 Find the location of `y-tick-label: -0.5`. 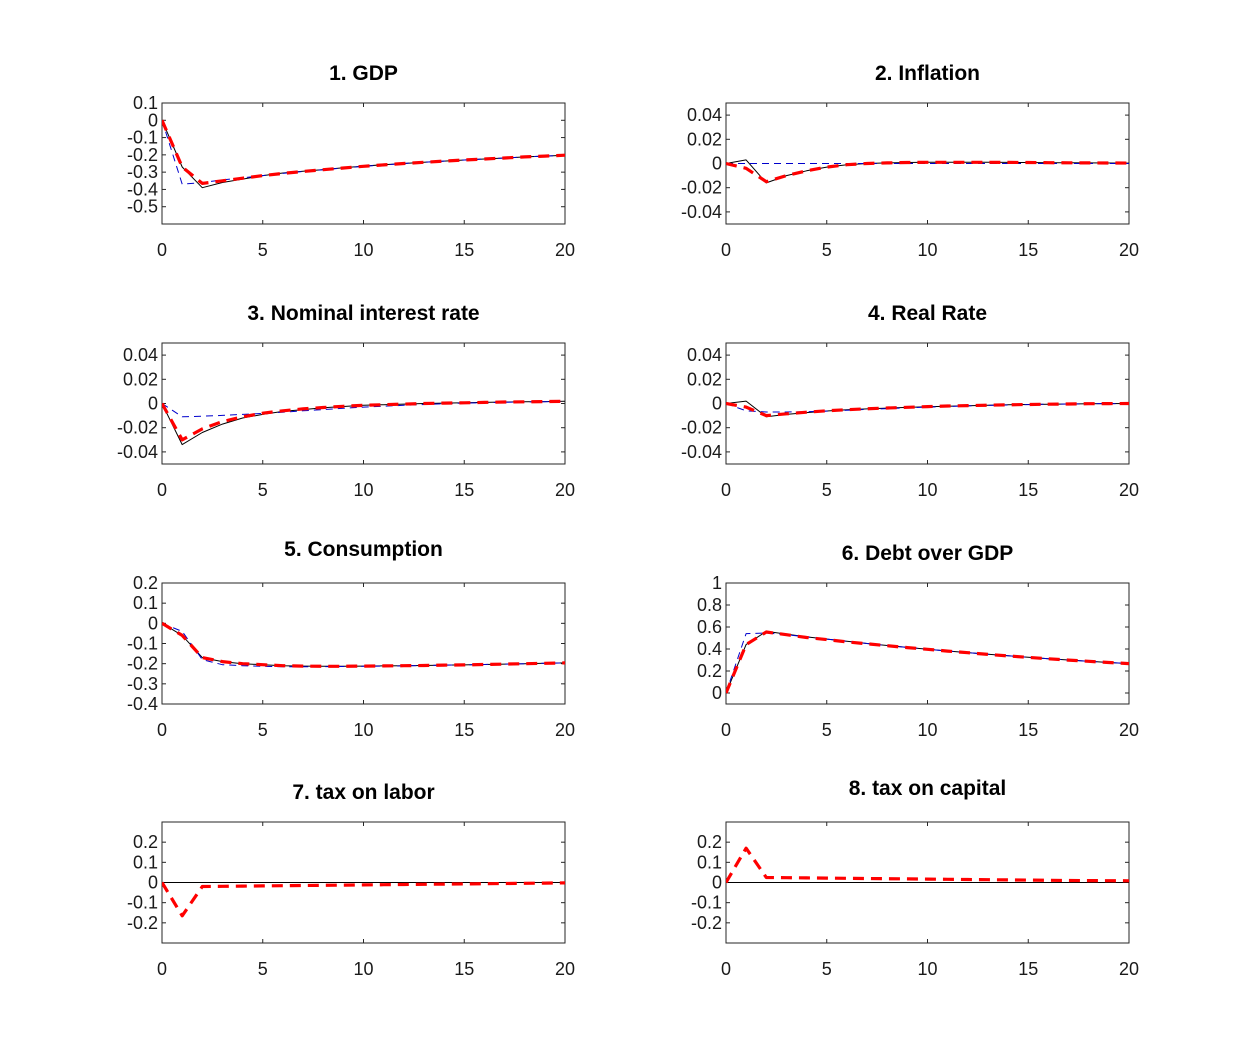

y-tick-label: -0.5 is located at coordinates (142, 207).